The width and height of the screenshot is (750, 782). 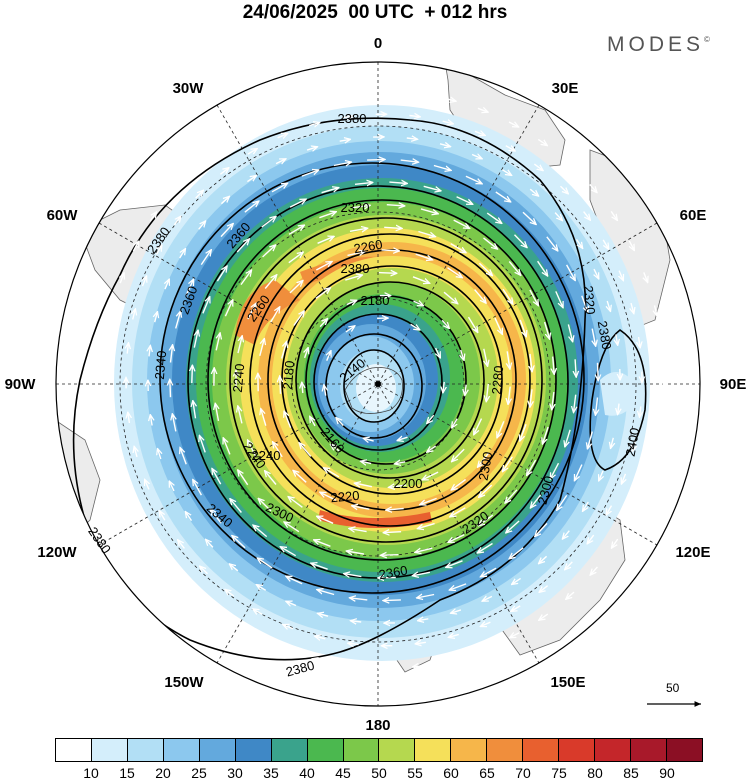 What do you see at coordinates (673, 688) in the screenshot?
I see `wind-reference-label: 50` at bounding box center [673, 688].